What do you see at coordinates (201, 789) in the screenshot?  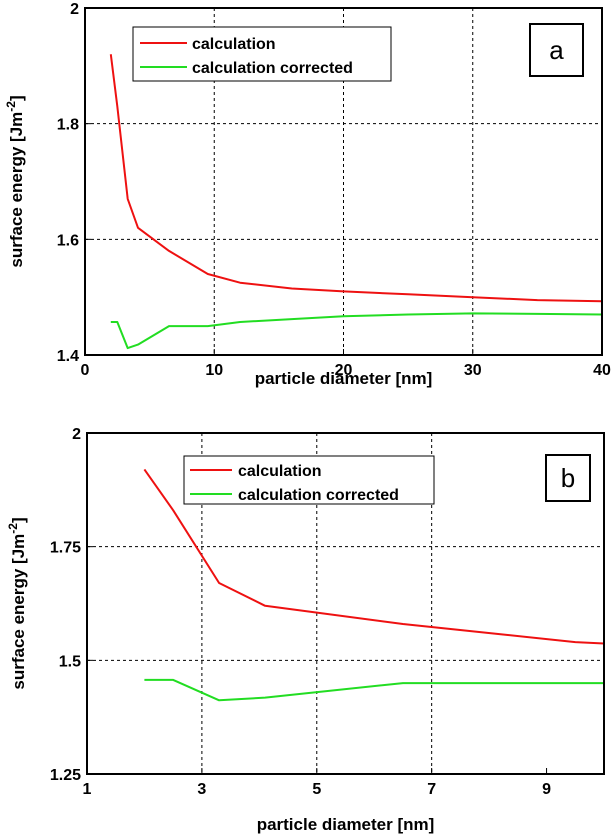 I see `x-tick-label: 3` at bounding box center [201, 789].